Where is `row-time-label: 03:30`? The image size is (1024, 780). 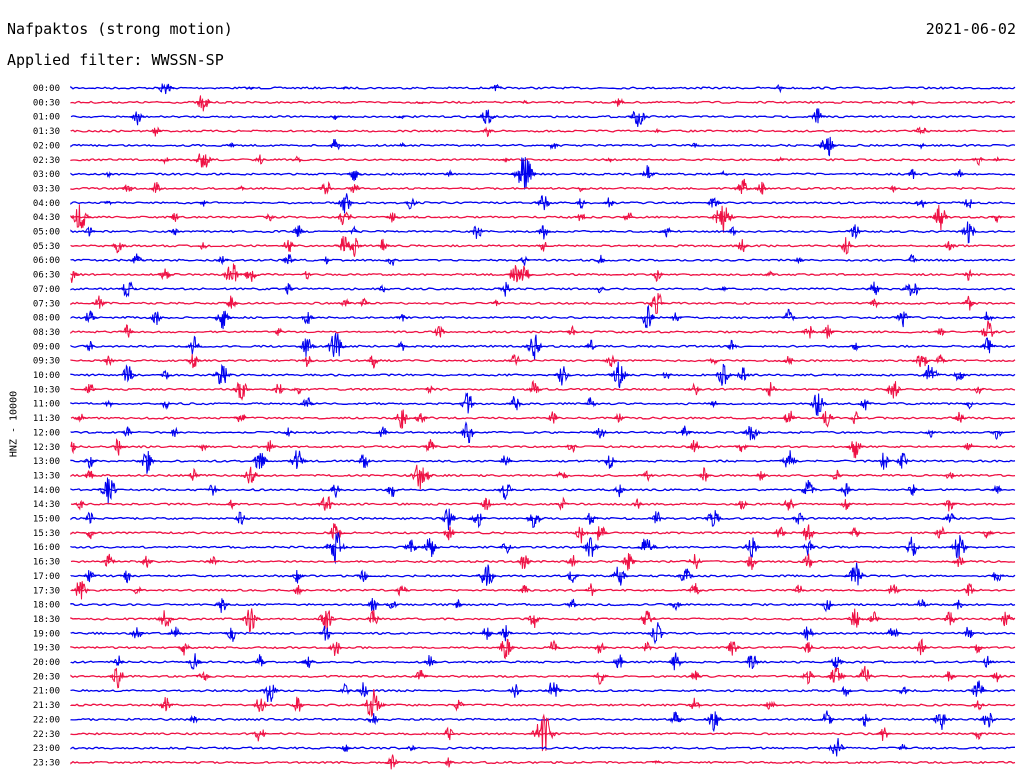
row-time-label: 03:30 is located at coordinates (46, 189).